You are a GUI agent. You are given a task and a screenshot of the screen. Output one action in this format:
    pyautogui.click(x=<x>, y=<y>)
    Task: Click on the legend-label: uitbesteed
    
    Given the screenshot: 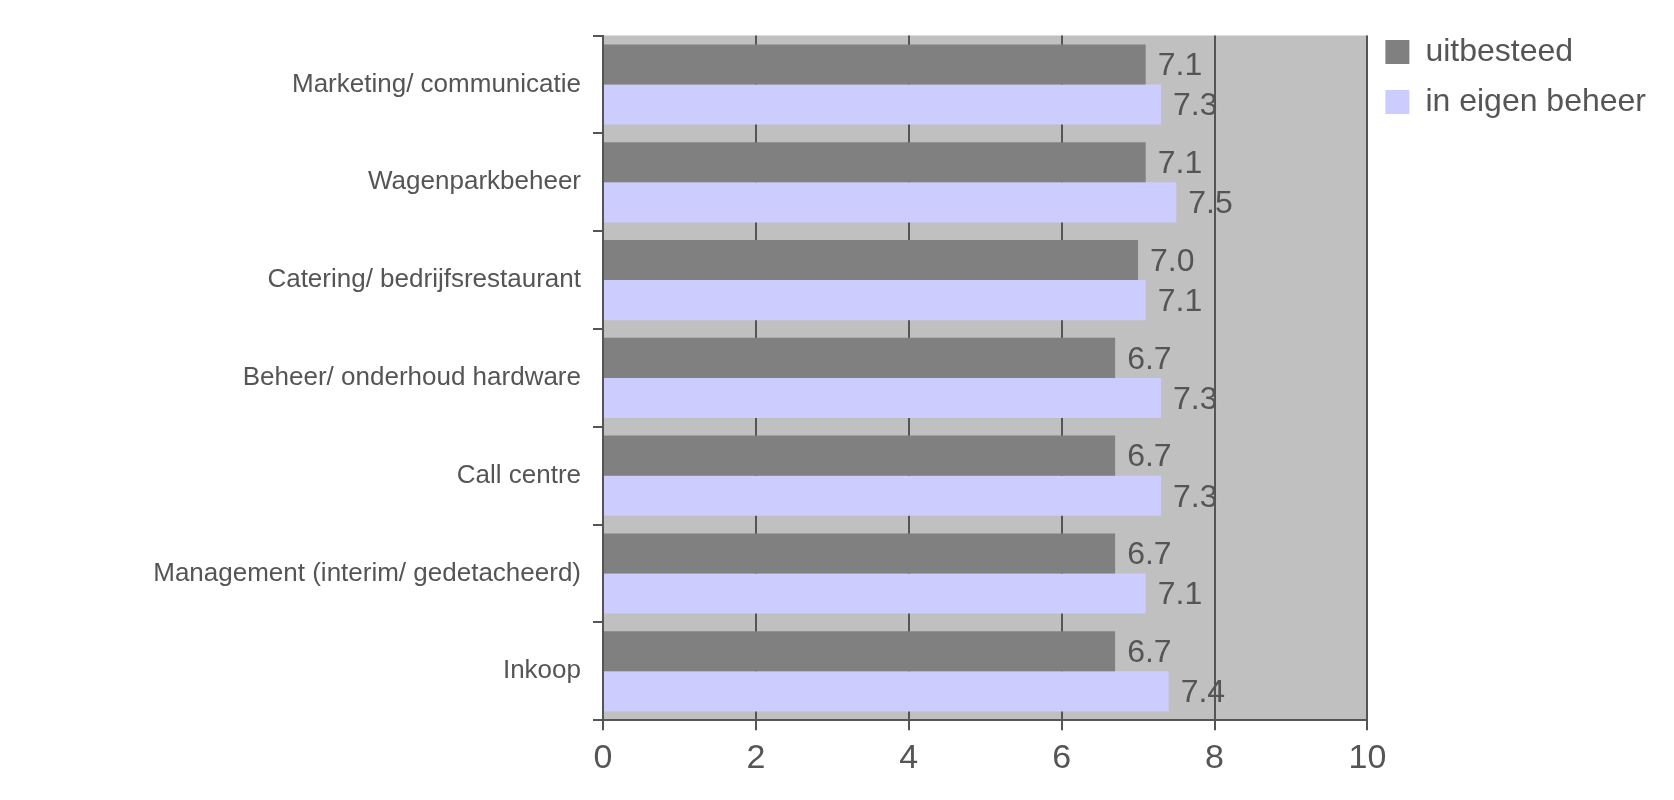 What is the action you would take?
    pyautogui.click(x=1499, y=49)
    